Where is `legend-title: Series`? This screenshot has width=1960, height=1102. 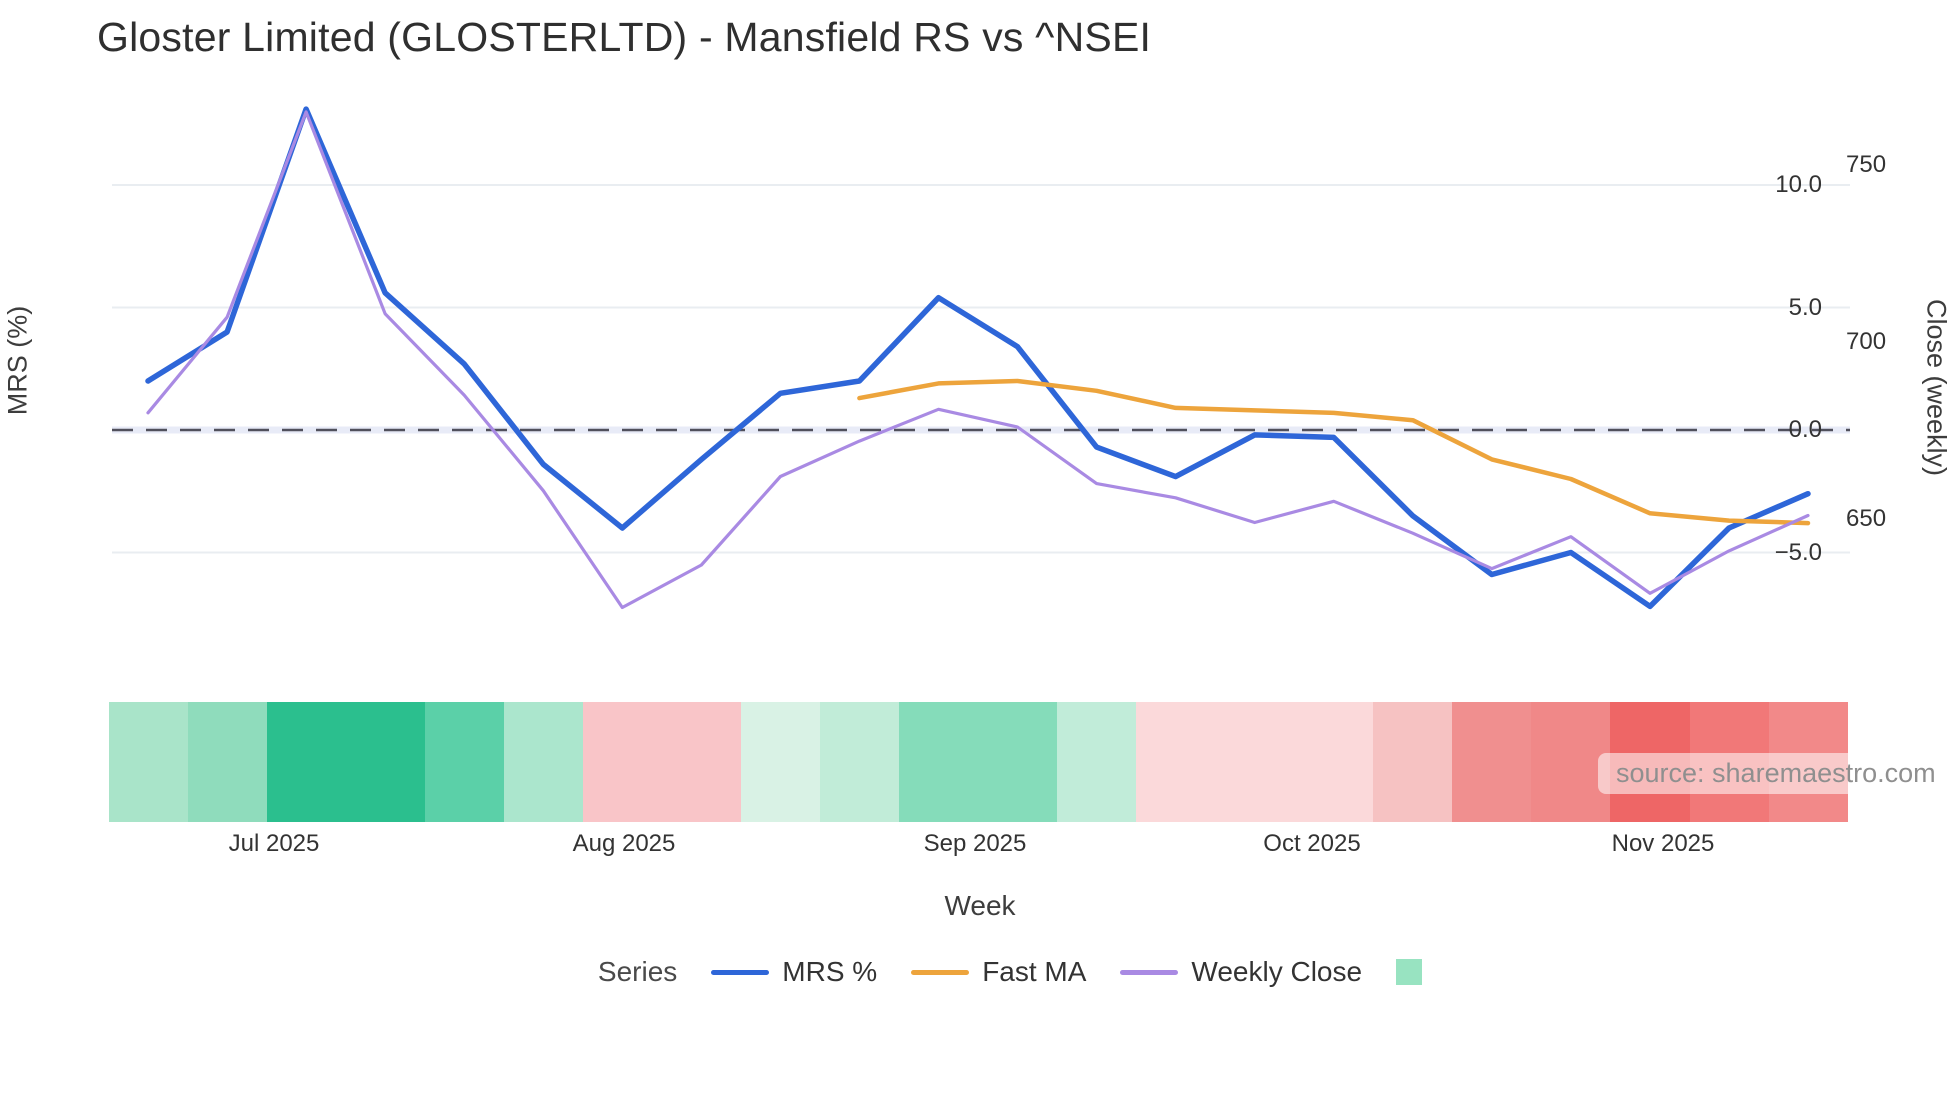
legend-title: Series is located at coordinates (637, 971).